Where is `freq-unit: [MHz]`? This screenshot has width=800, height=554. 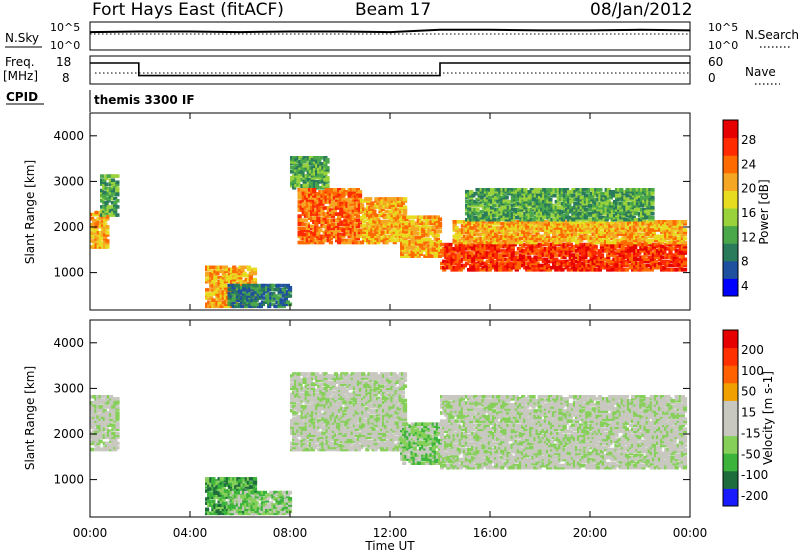 freq-unit: [MHz] is located at coordinates (20, 76).